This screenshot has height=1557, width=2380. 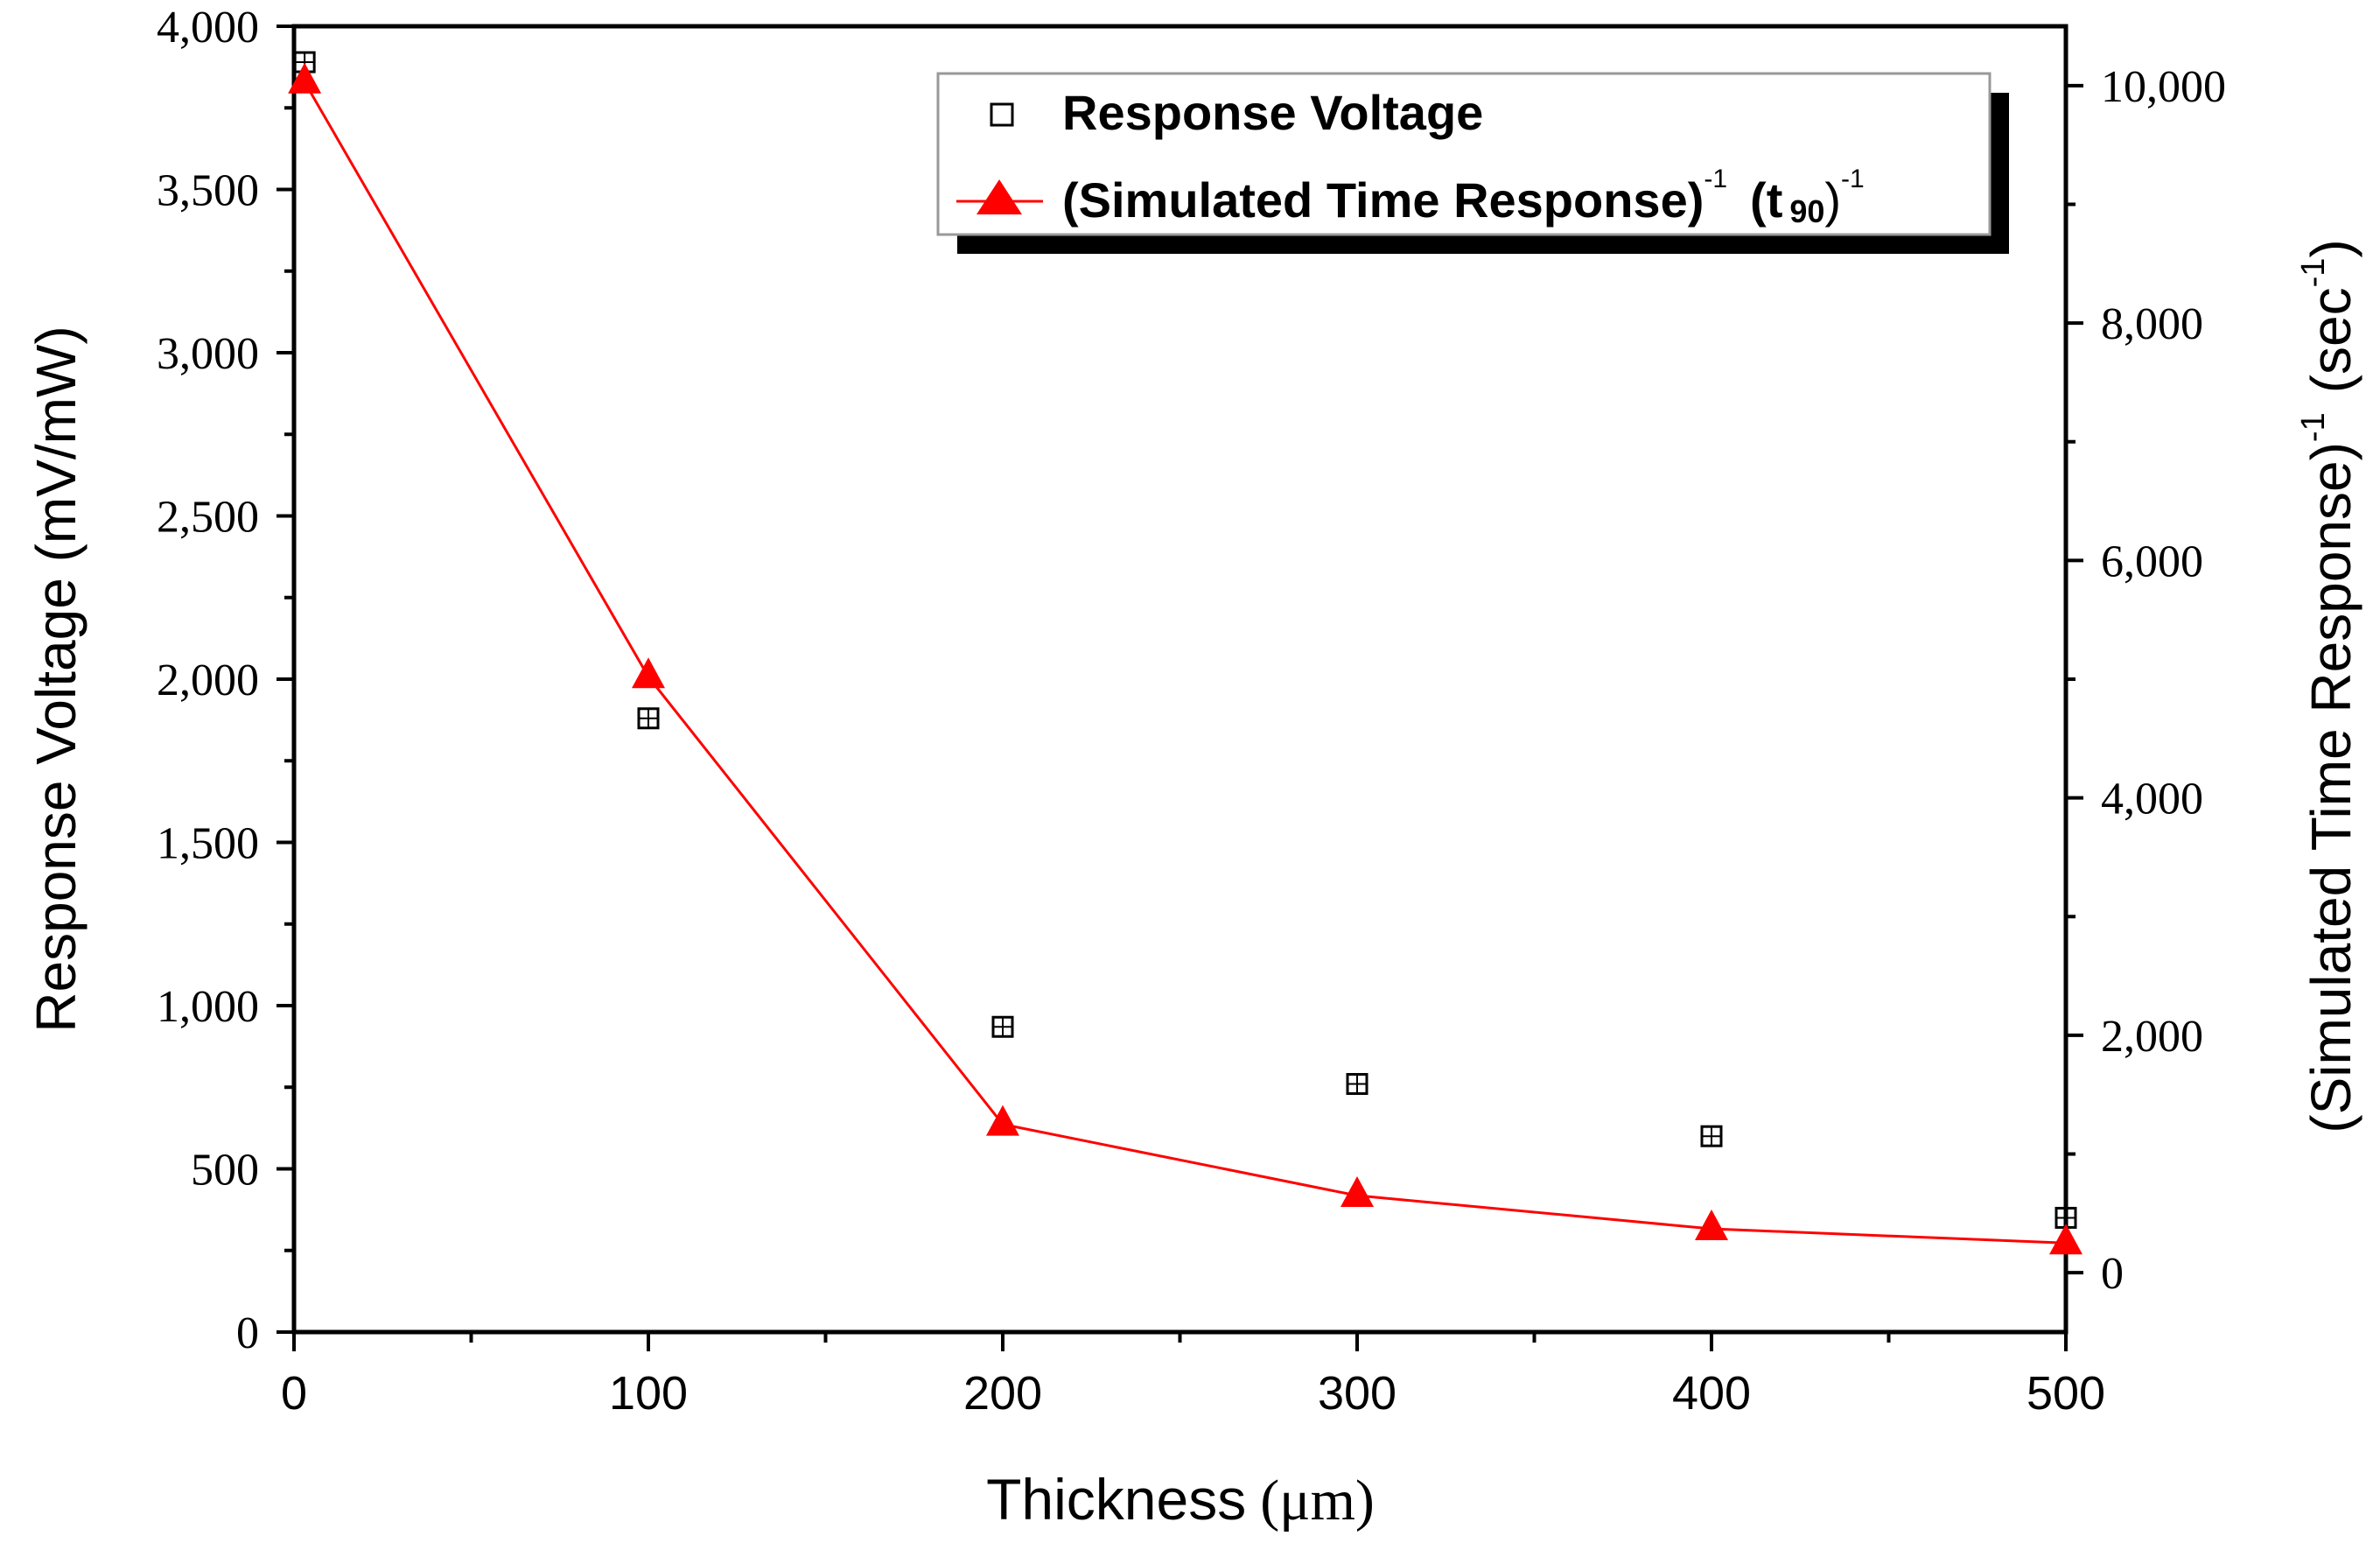 I want to click on legend-entry-sup2: -1, so click(x=1853, y=179).